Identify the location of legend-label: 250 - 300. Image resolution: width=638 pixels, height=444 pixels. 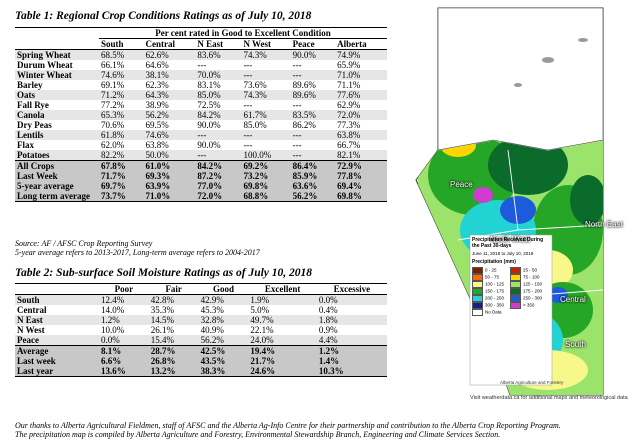
(533, 298).